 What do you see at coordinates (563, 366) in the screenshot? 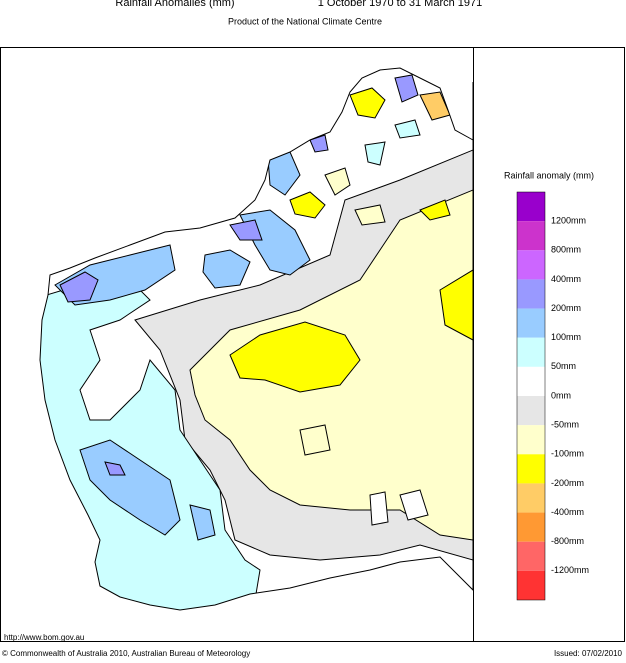
I see `legend-label: 50mm` at bounding box center [563, 366].